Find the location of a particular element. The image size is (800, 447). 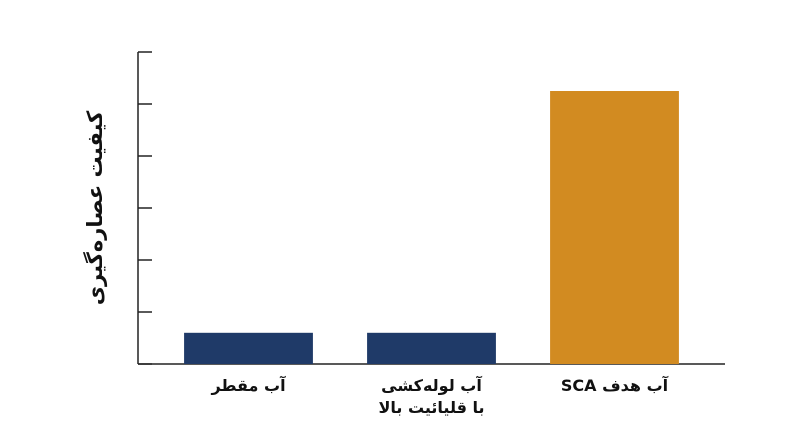

x-tick-label: آب هدف SCA is located at coordinates (614, 385).